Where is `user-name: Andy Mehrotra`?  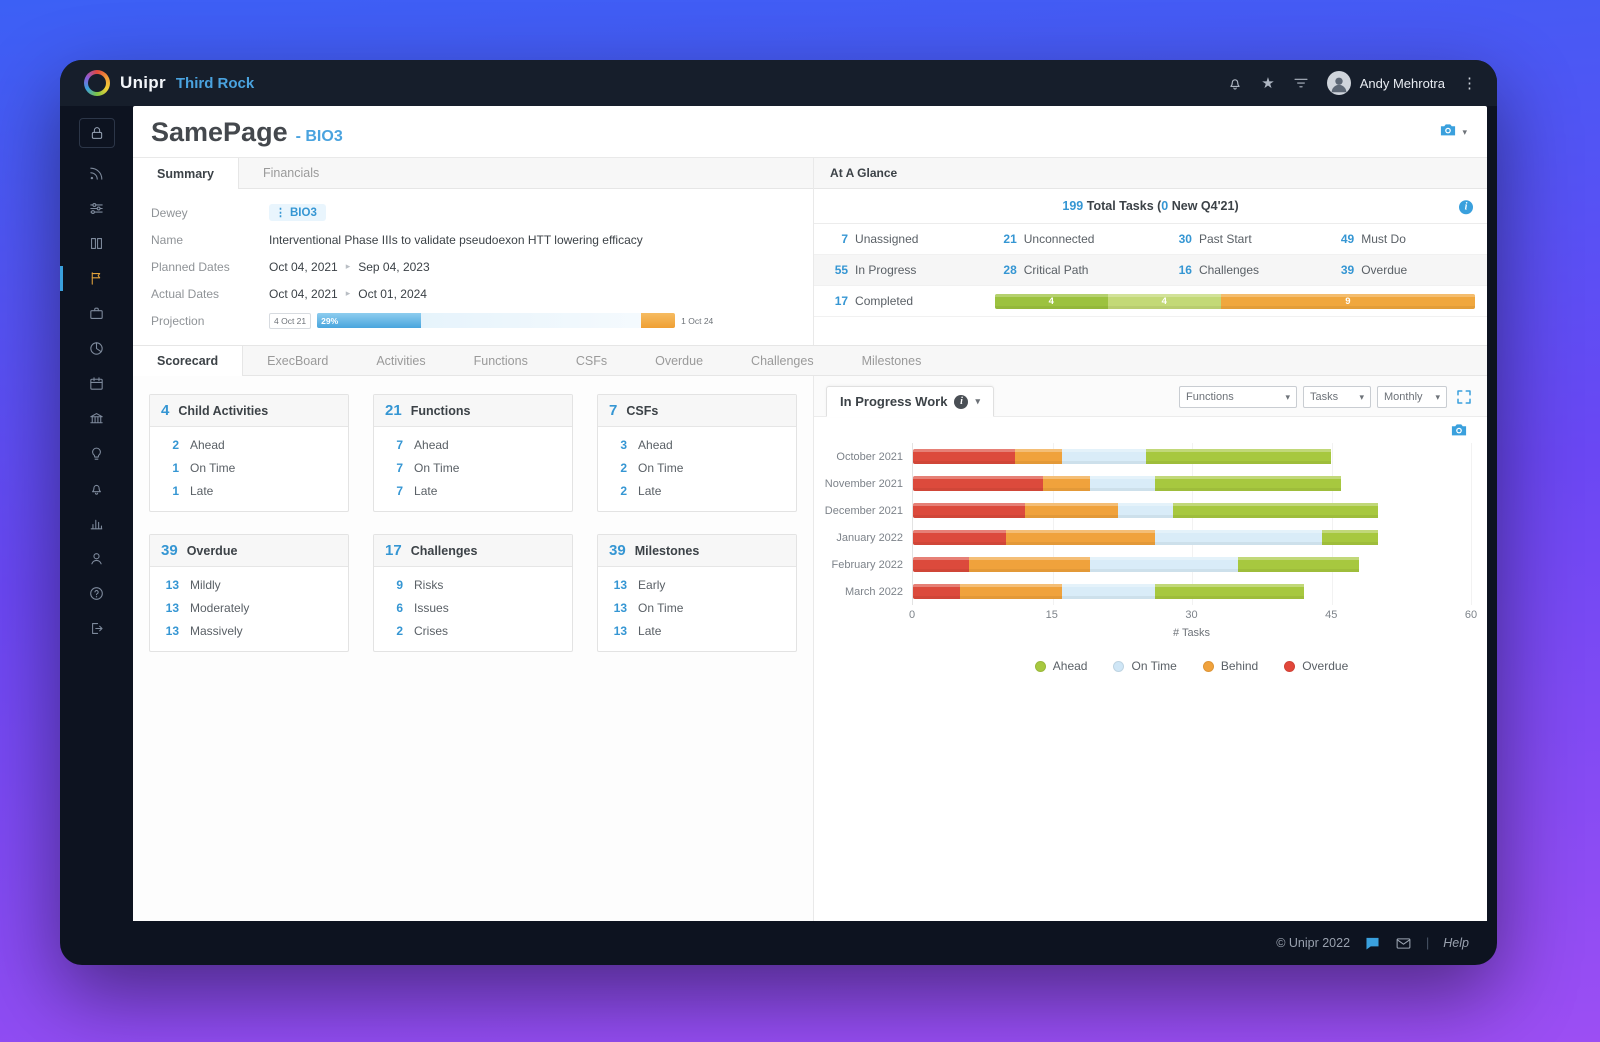 user-name: Andy Mehrotra is located at coordinates (1402, 83).